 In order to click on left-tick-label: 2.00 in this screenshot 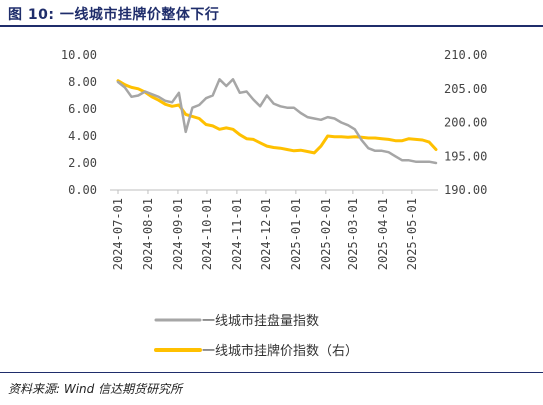, I will do `click(82, 163)`.